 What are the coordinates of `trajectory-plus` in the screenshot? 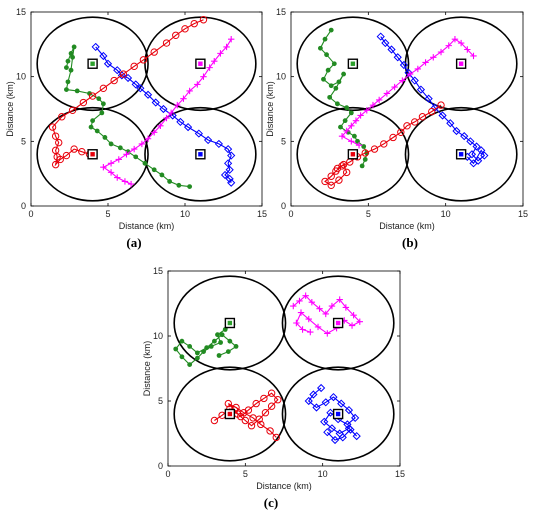 It's located at (326, 314).